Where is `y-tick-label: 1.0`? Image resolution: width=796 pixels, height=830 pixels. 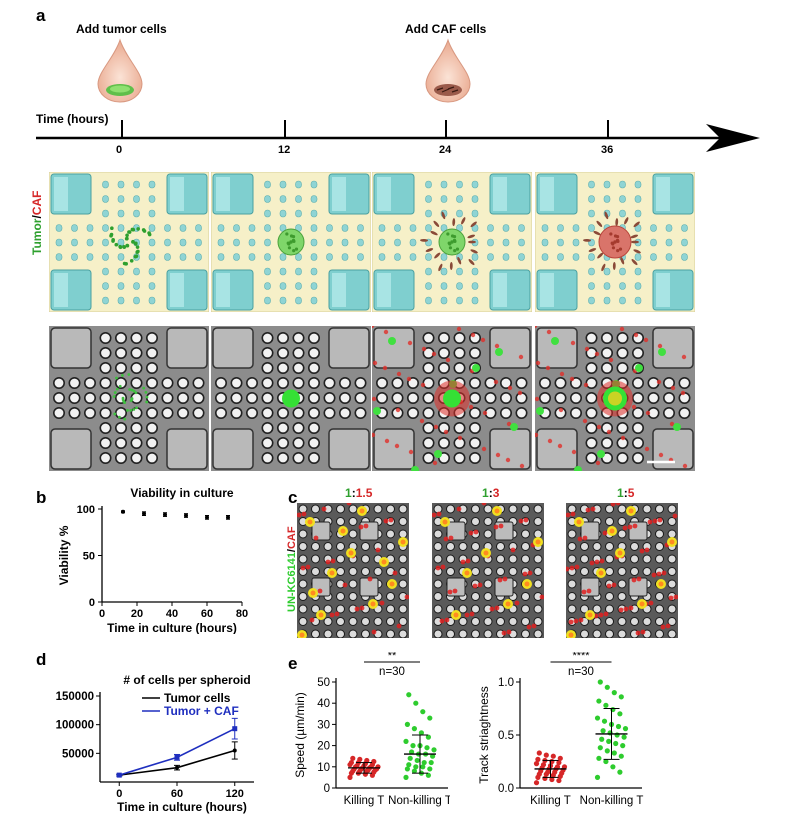 y-tick-label: 1.0 is located at coordinates (506, 683).